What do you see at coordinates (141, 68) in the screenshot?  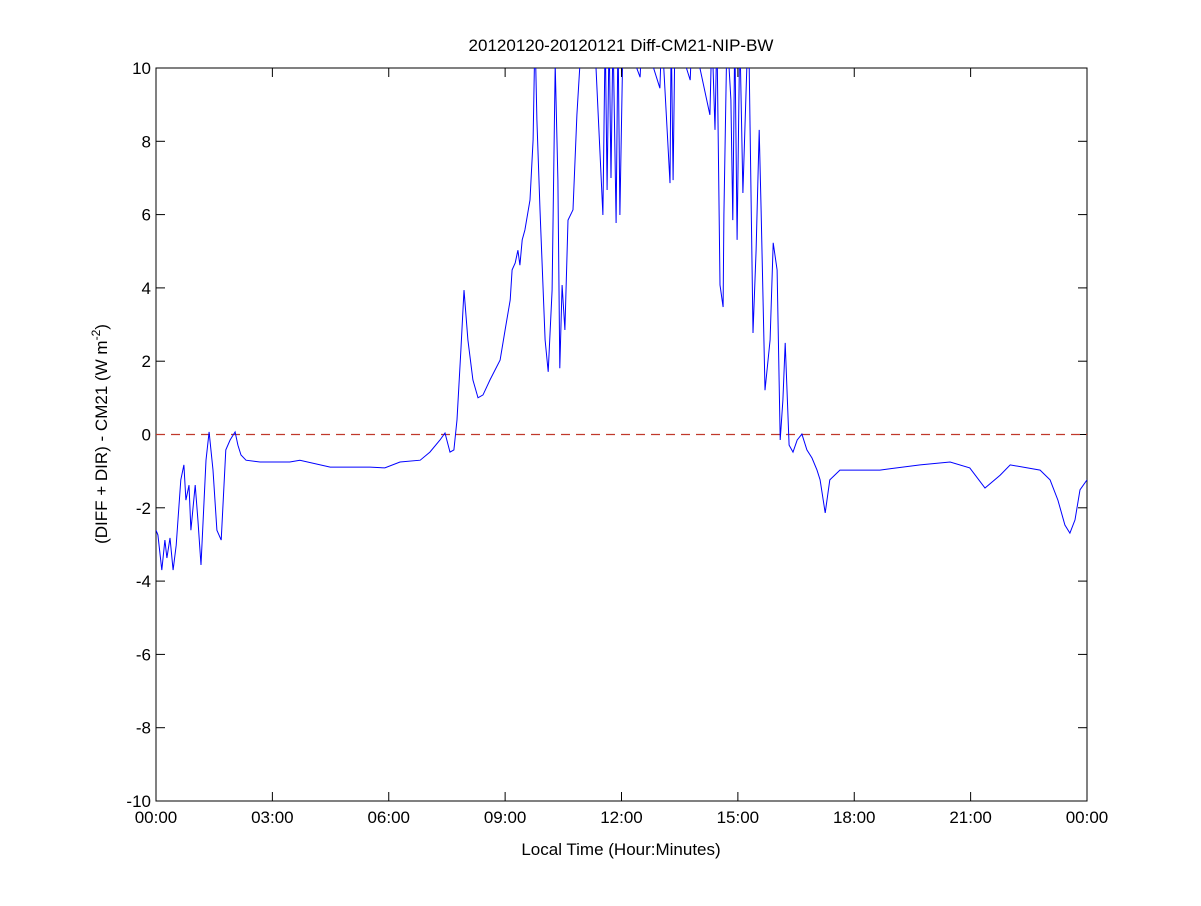 I see `y-tick-label: 10` at bounding box center [141, 68].